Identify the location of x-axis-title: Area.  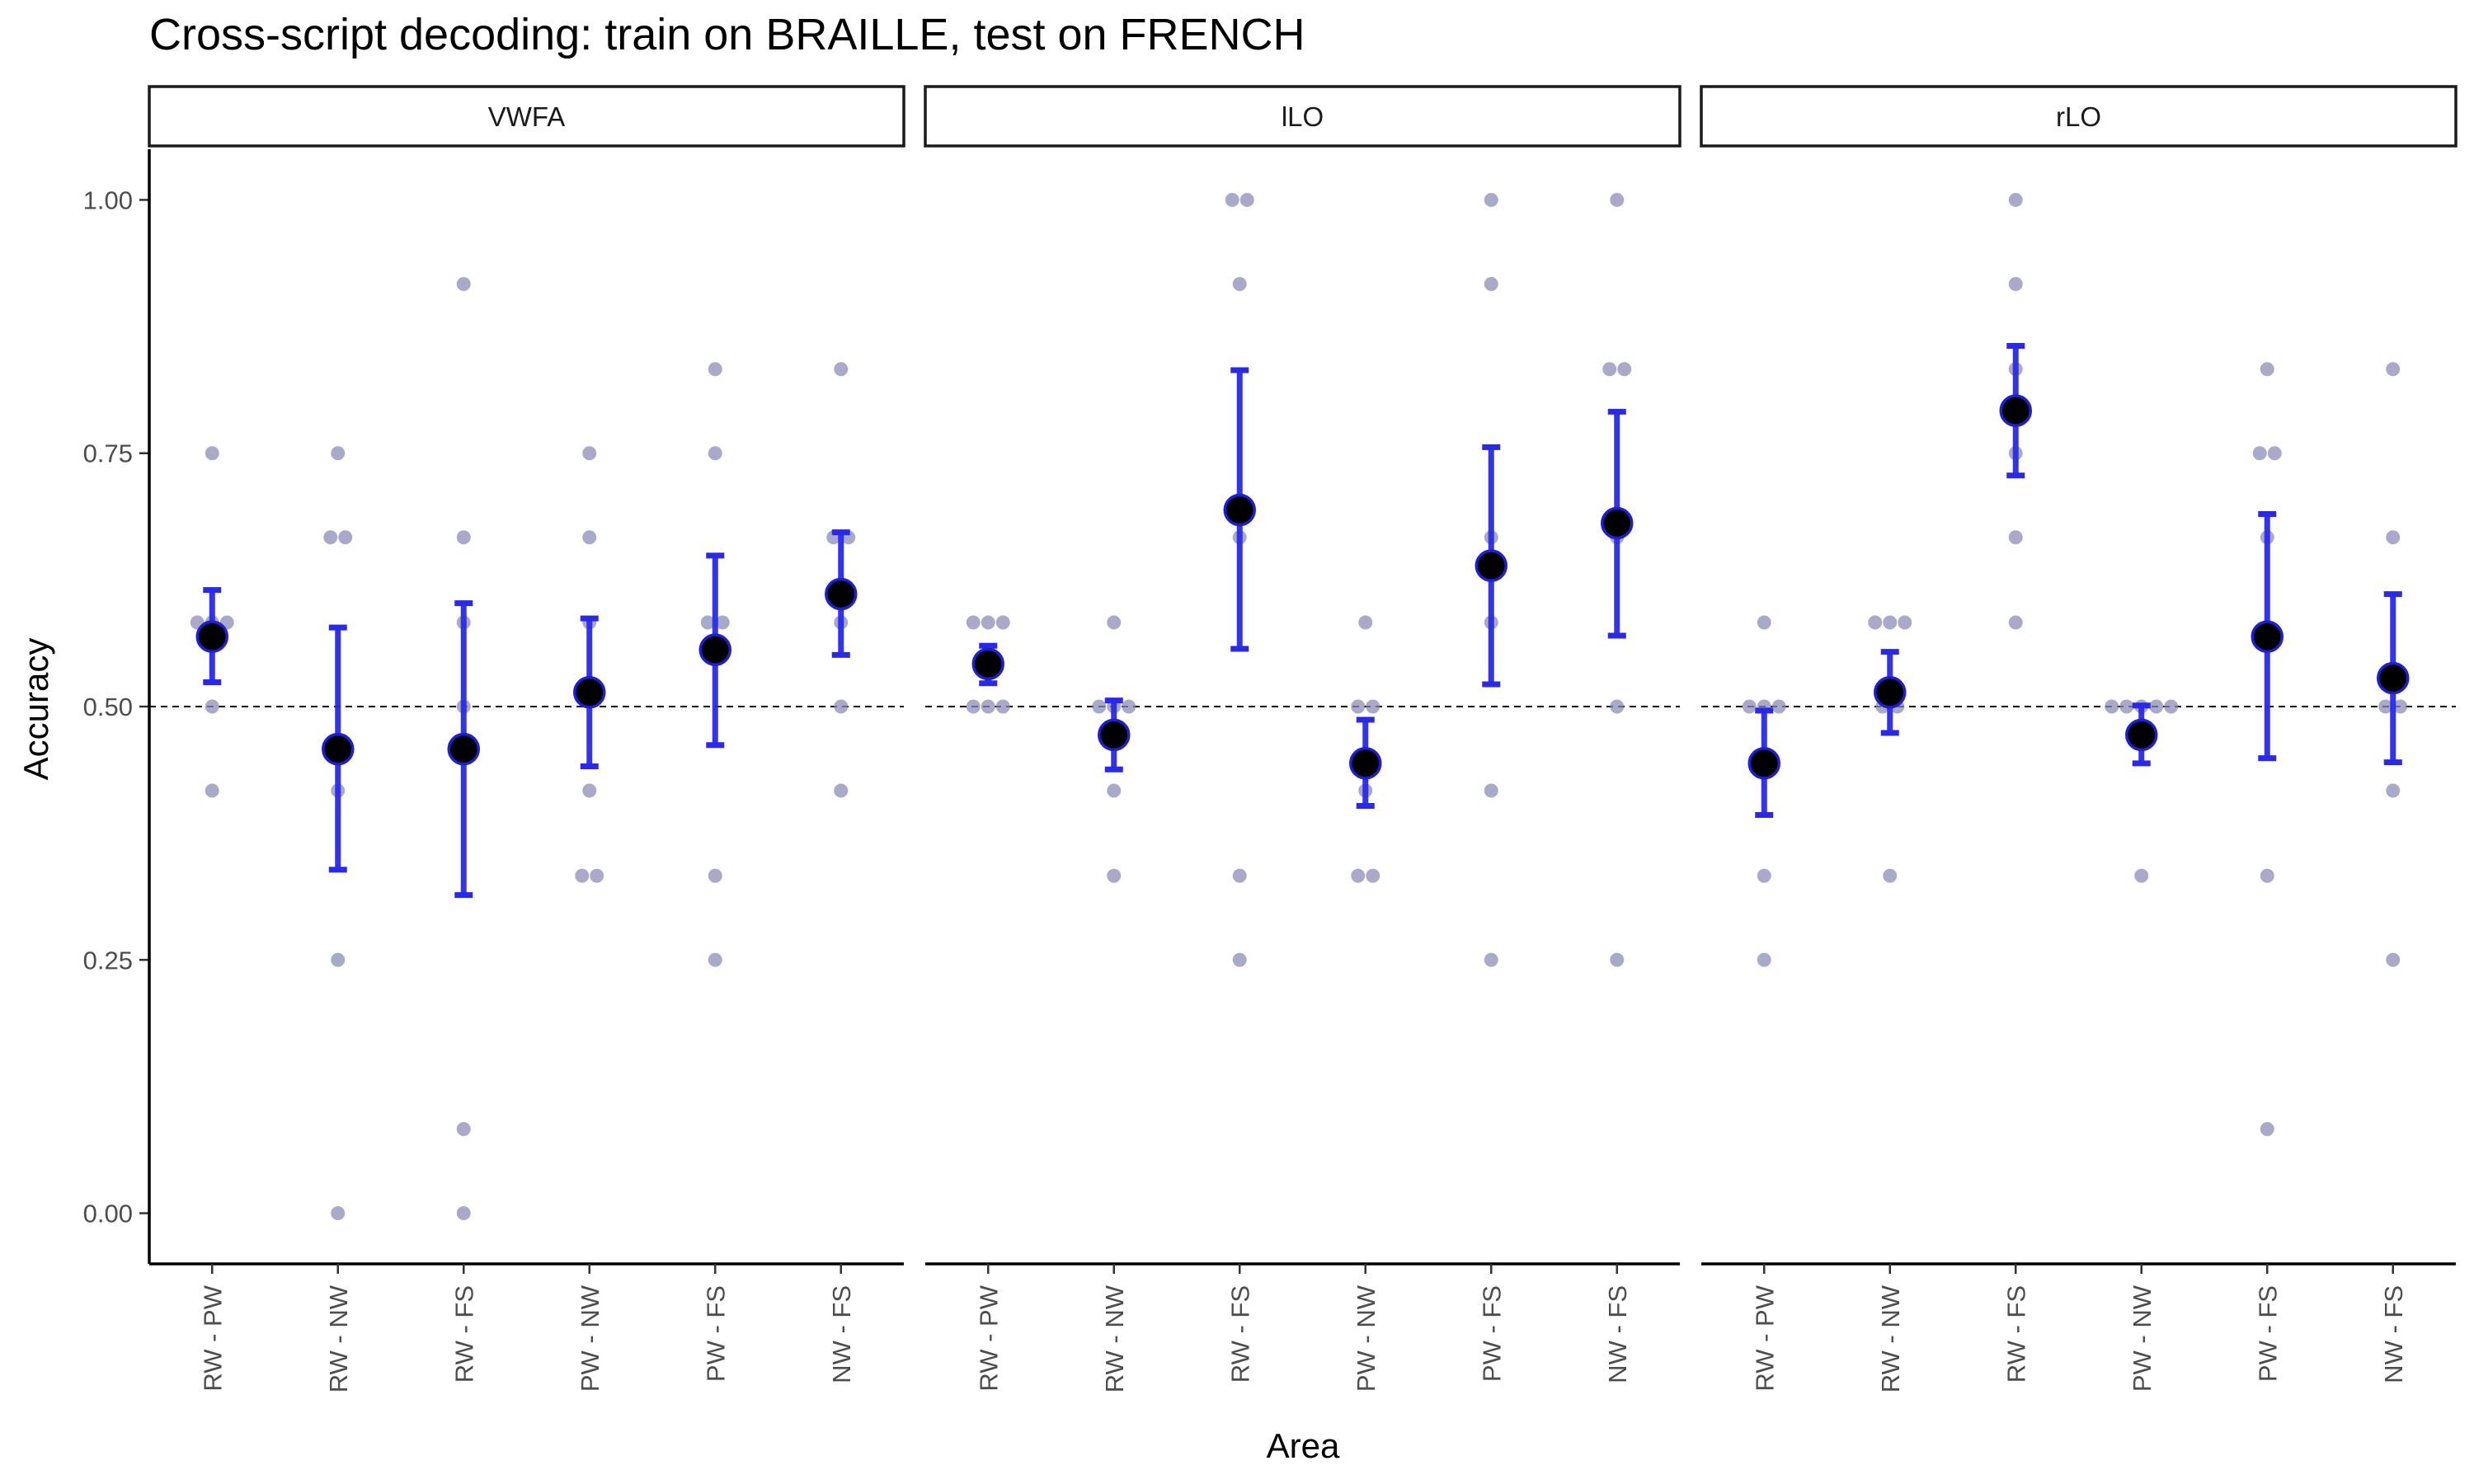
(1303, 1445).